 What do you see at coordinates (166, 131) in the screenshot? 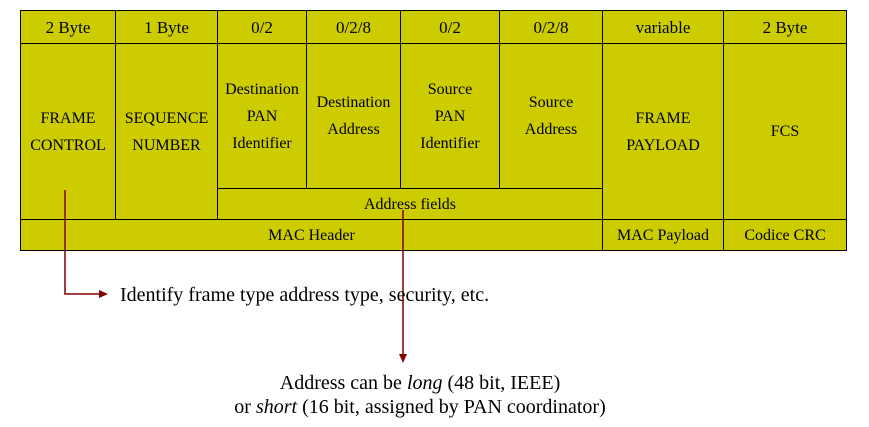
I see `field-sequence-number: SEQUENCE NUMBER` at bounding box center [166, 131].